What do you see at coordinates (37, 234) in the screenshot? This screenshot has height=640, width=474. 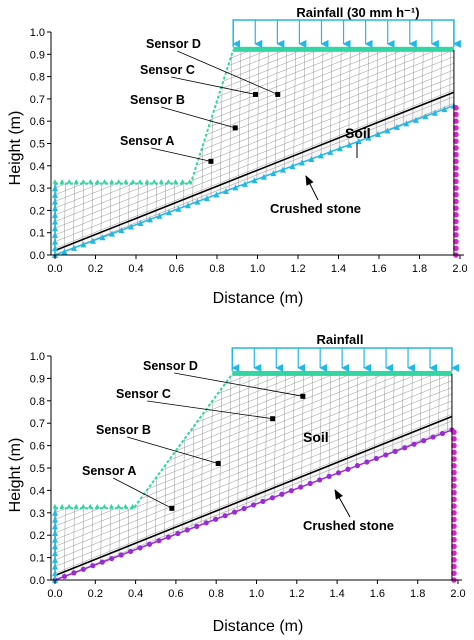 I see `top-y-tick-label: 0.1` at bounding box center [37, 234].